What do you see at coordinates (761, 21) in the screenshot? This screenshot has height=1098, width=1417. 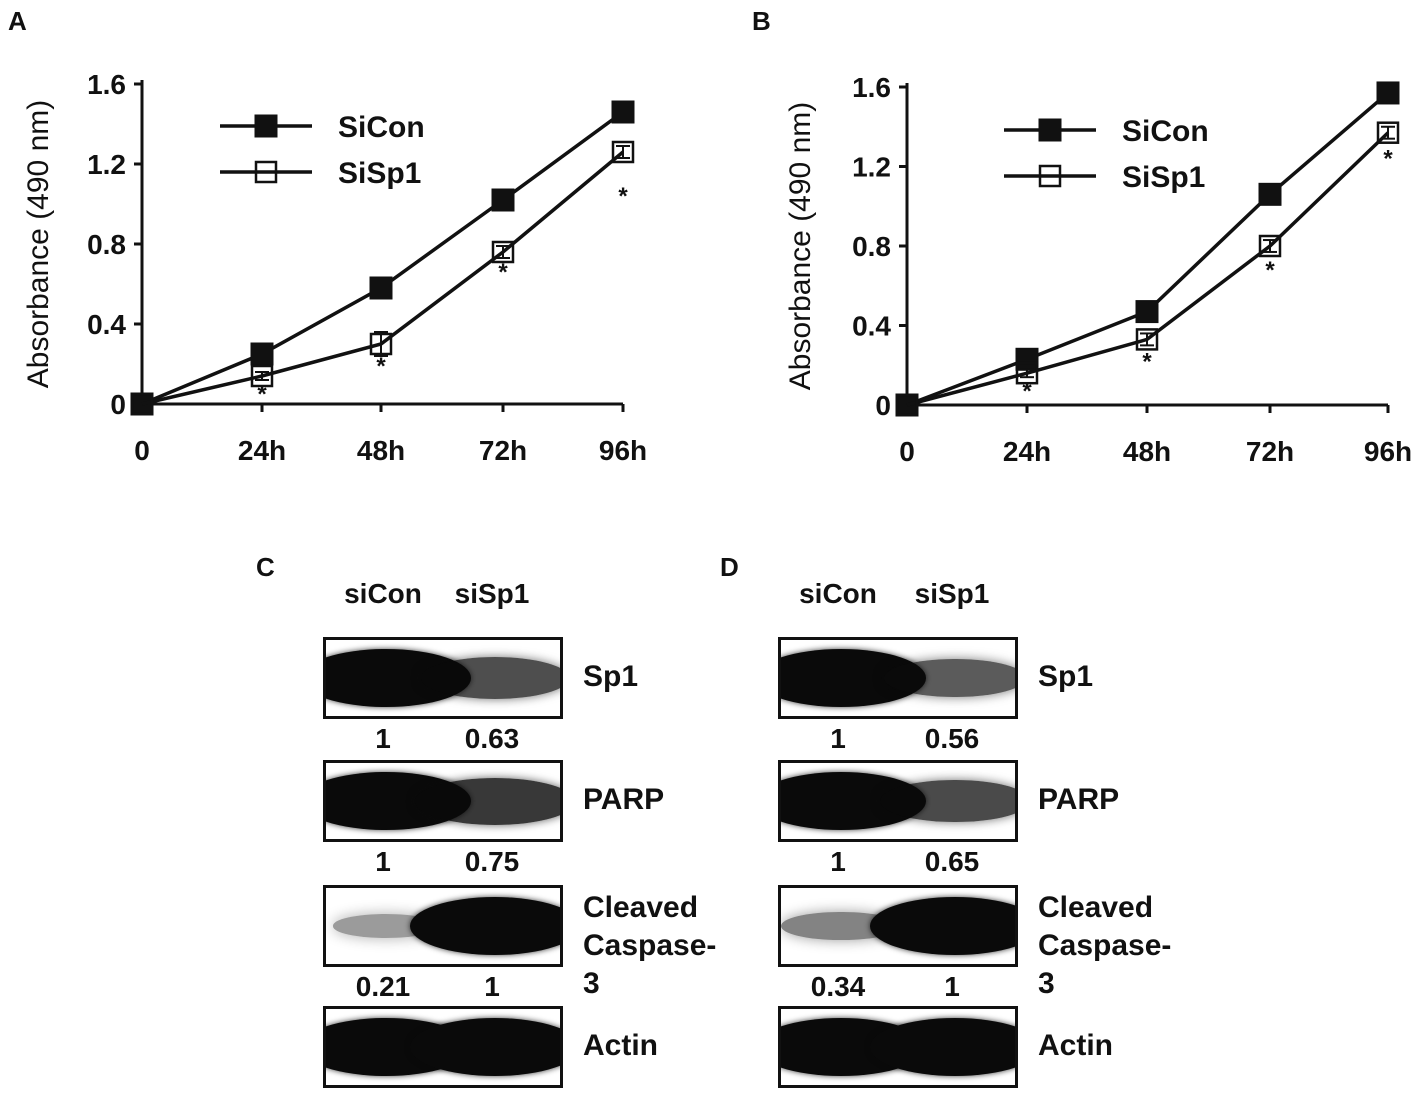 I see `panel-label-b: B` at bounding box center [761, 21].